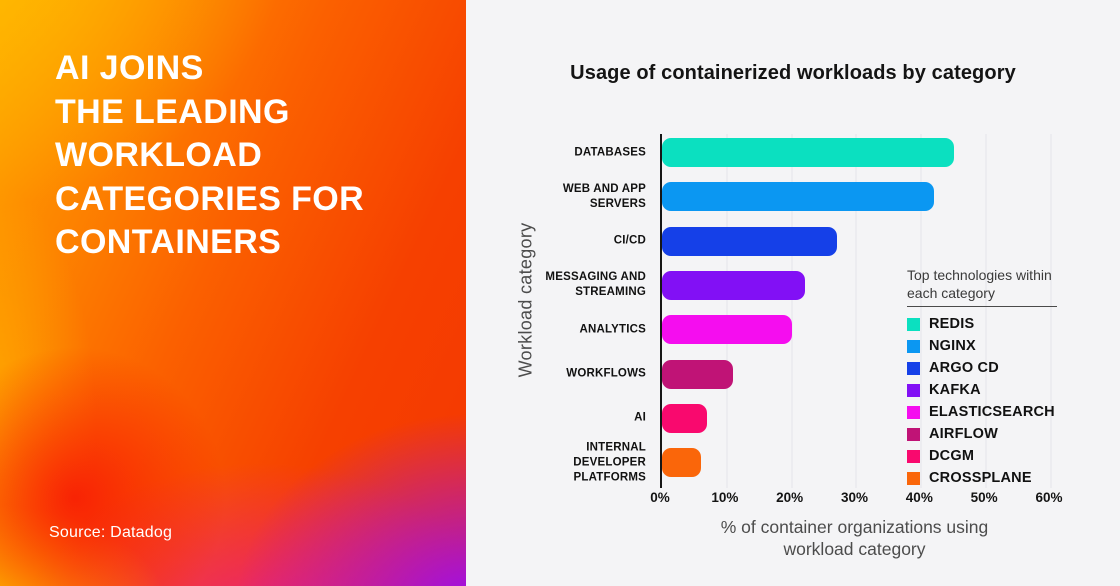 This screenshot has height=586, width=1120. What do you see at coordinates (610, 152) in the screenshot?
I see `category-label-databases: DATABASES` at bounding box center [610, 152].